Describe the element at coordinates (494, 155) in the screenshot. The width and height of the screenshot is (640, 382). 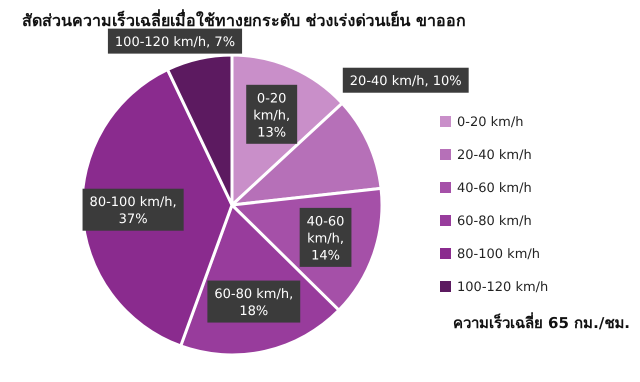
I see `legend-label: 20-40 km/h` at that location.